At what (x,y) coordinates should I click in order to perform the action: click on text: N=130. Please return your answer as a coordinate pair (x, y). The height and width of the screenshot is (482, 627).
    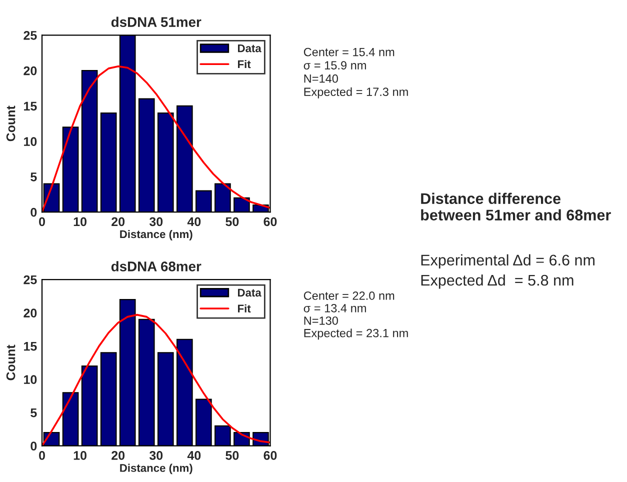
    Looking at the image, I should click on (321, 320).